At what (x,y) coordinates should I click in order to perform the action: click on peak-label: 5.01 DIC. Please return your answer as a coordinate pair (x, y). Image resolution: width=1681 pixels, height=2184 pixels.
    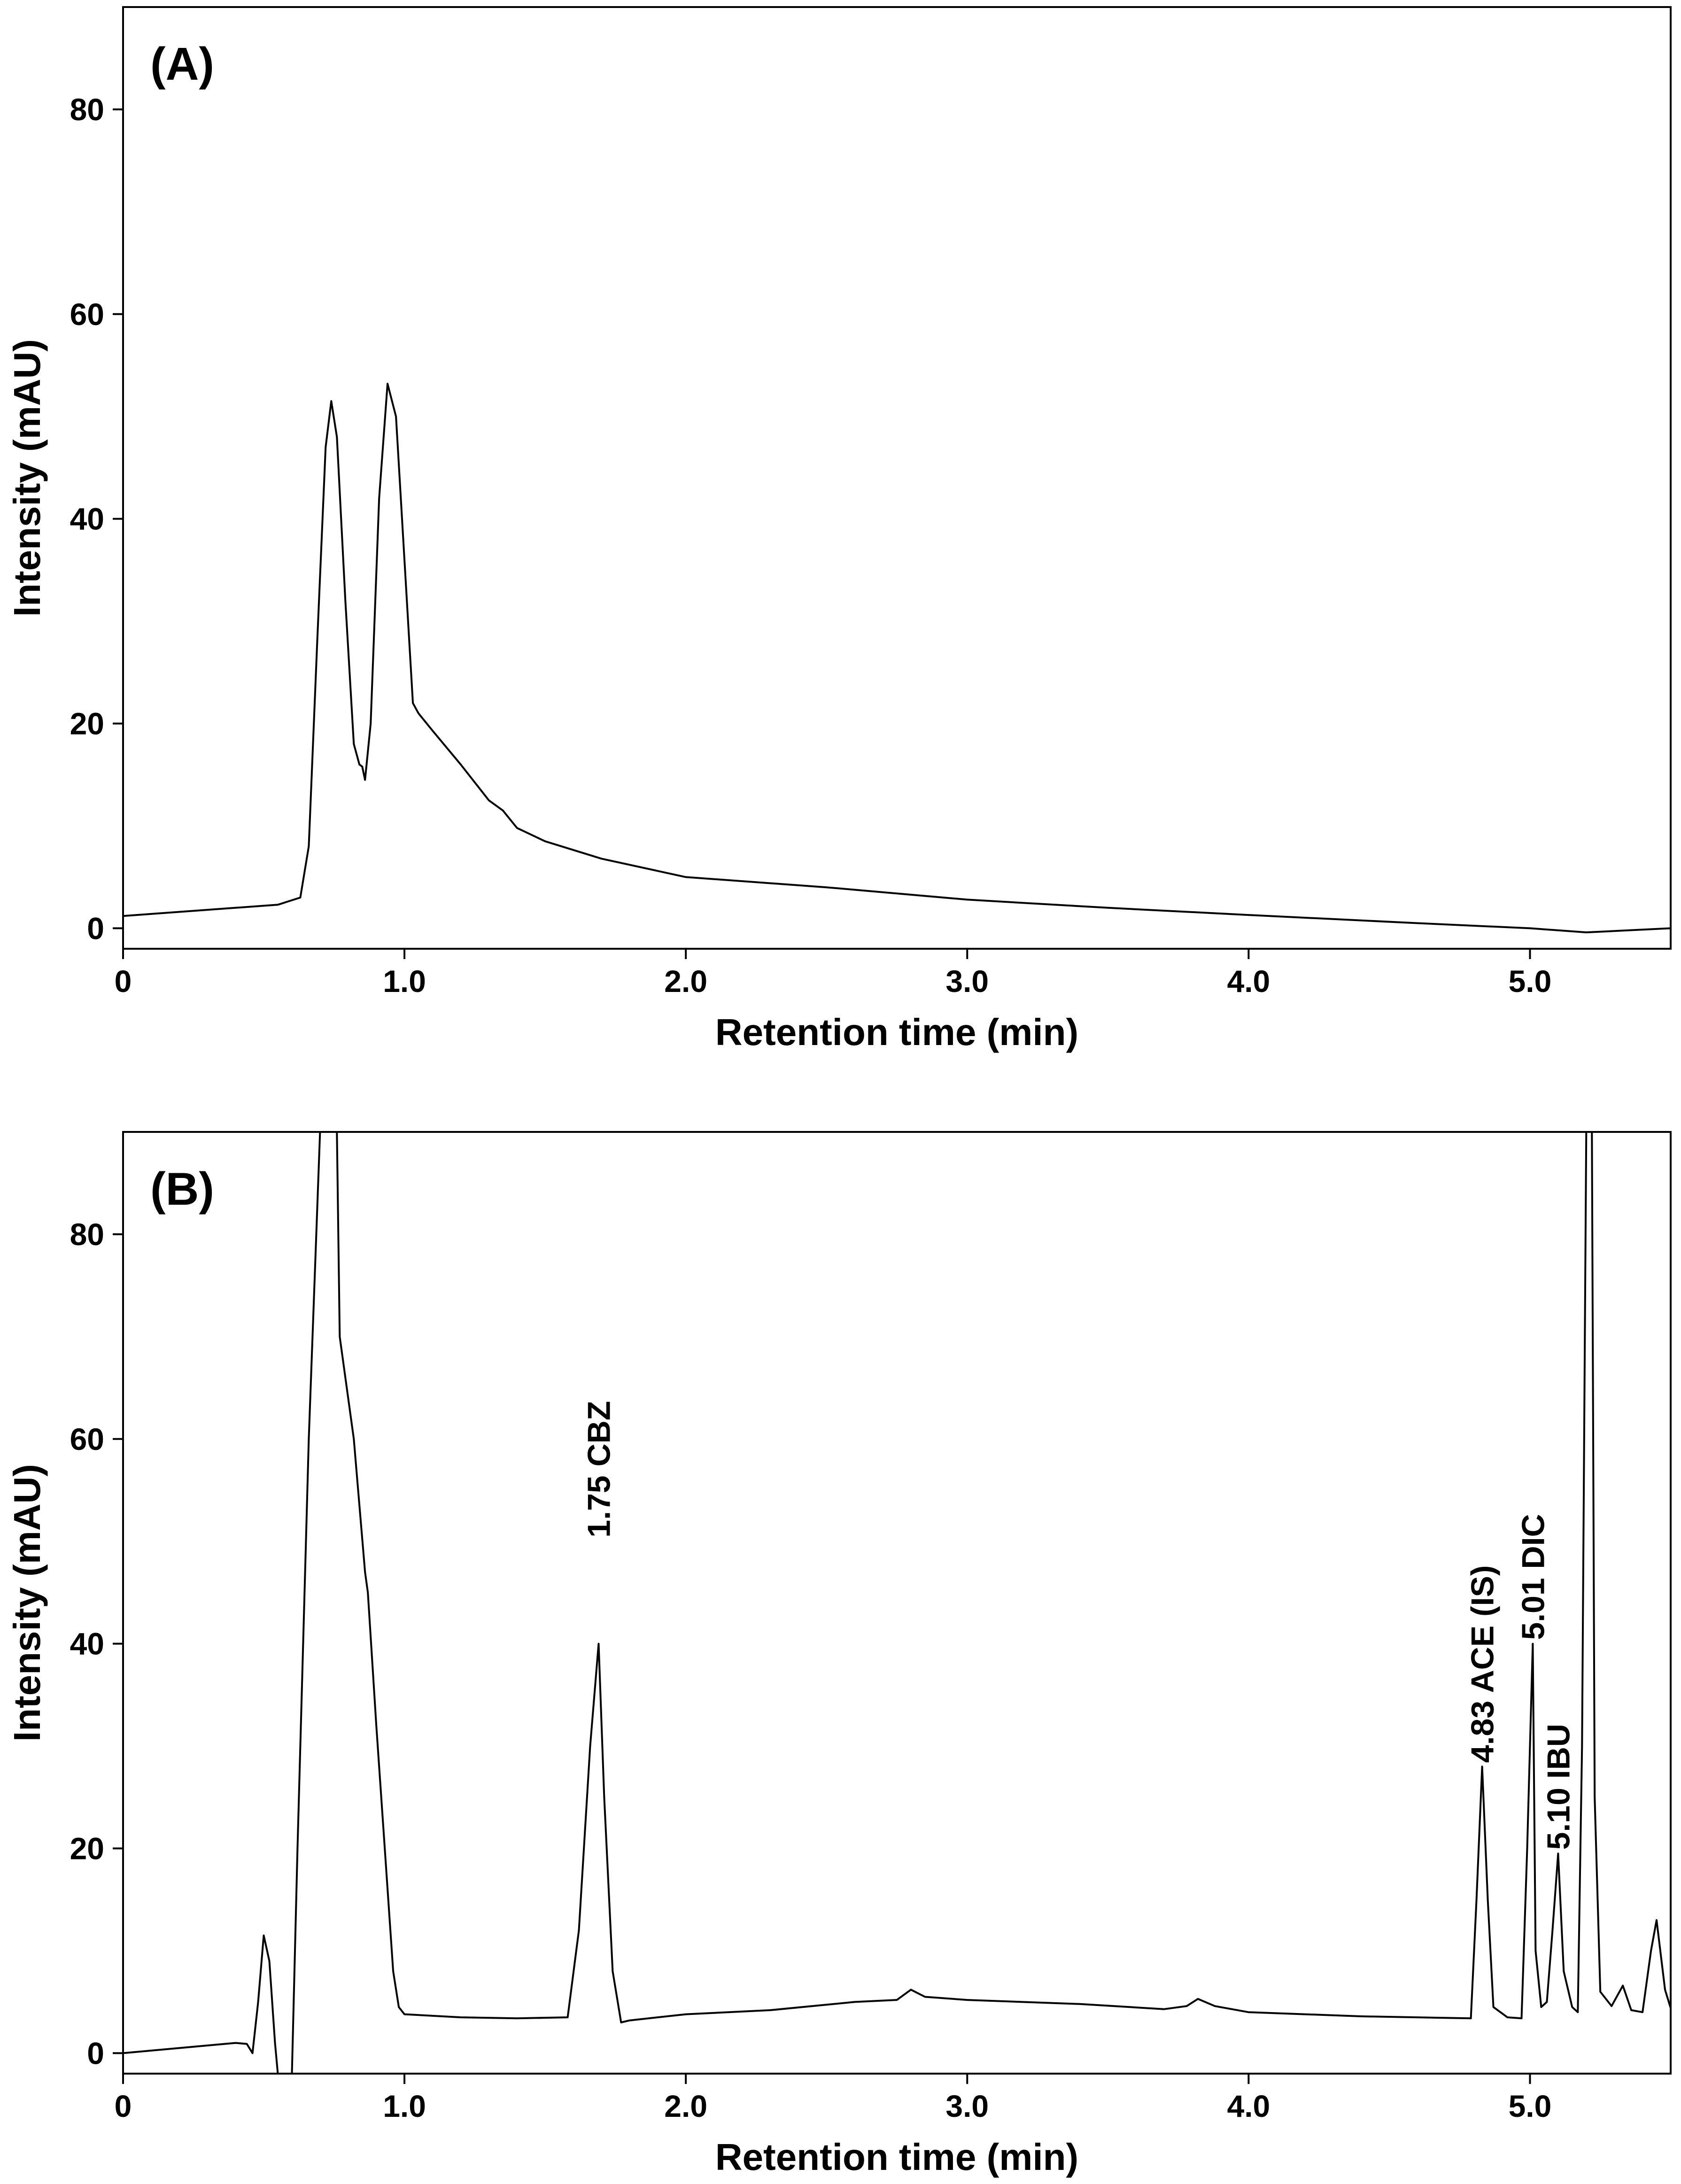
    Looking at the image, I should click on (1533, 1577).